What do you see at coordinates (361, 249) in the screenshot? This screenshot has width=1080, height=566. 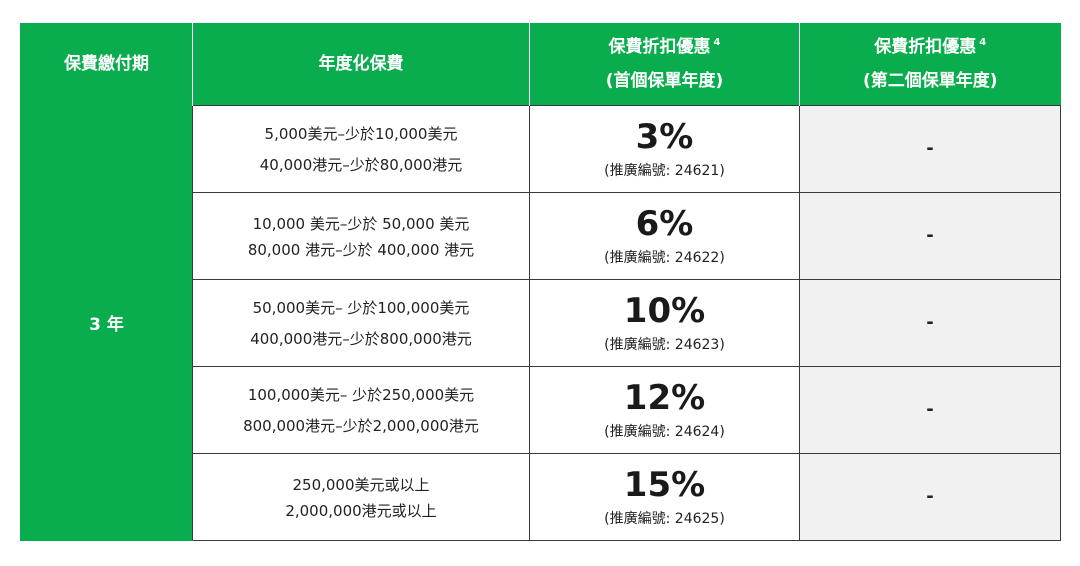 I see `premium-hkd: 80,000 港元–少於 400,000 港元` at bounding box center [361, 249].